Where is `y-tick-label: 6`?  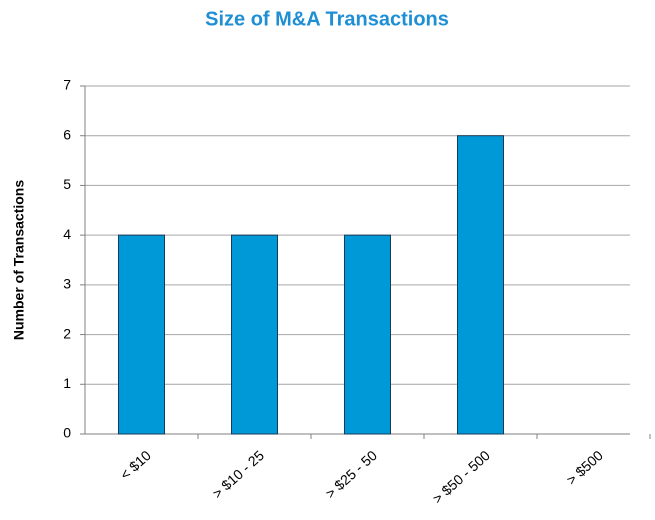
y-tick-label: 6 is located at coordinates (67, 134).